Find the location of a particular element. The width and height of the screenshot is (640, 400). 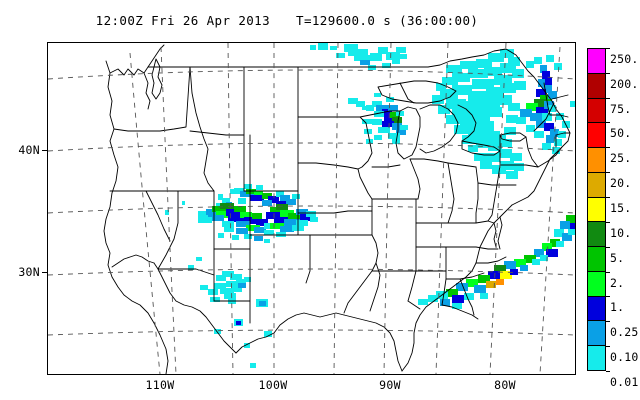

gridline-80W is located at coordinates (498, 208).